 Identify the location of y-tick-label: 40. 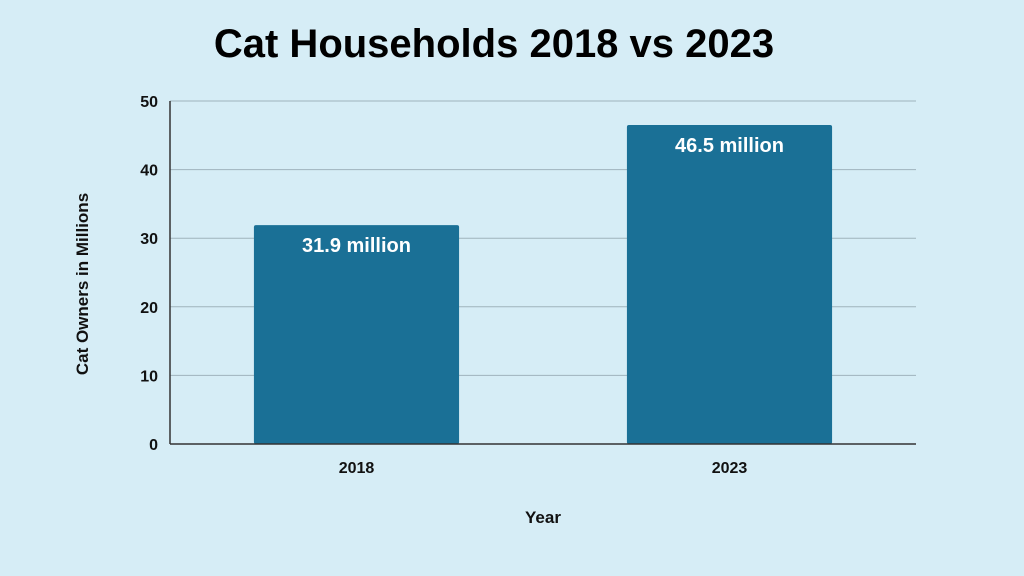
(149, 171).